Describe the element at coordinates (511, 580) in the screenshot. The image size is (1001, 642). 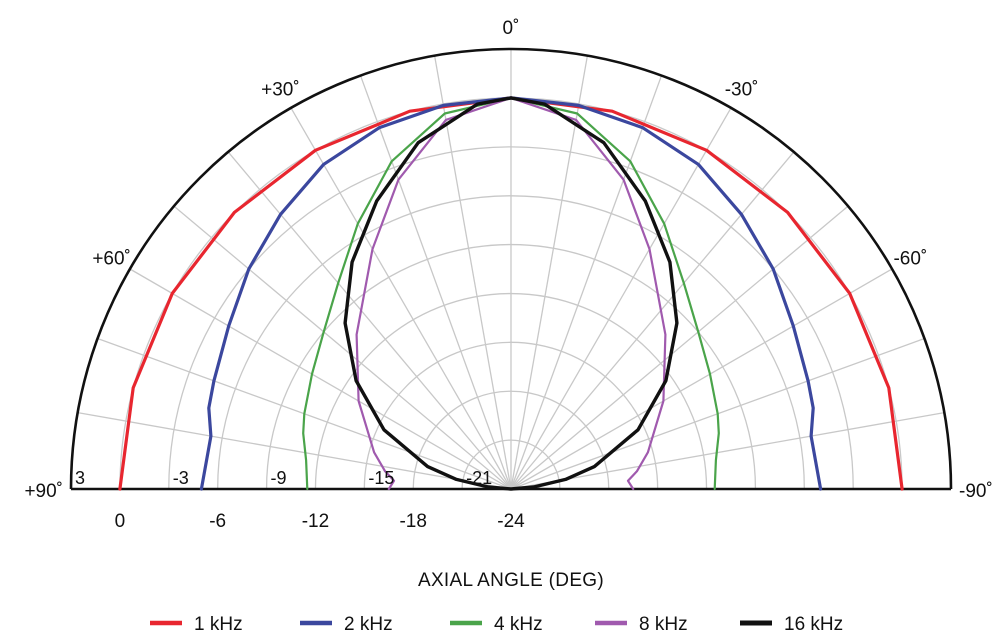
I see `x-axis-title: AXIAL ANGLE (DEG)` at that location.